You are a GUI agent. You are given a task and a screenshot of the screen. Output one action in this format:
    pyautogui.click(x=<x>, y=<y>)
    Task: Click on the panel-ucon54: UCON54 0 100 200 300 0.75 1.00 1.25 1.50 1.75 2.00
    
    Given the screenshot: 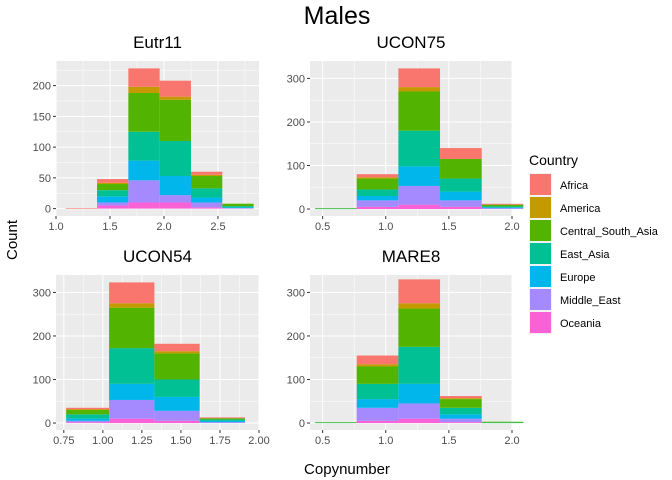 What is the action you would take?
    pyautogui.click(x=151, y=347)
    